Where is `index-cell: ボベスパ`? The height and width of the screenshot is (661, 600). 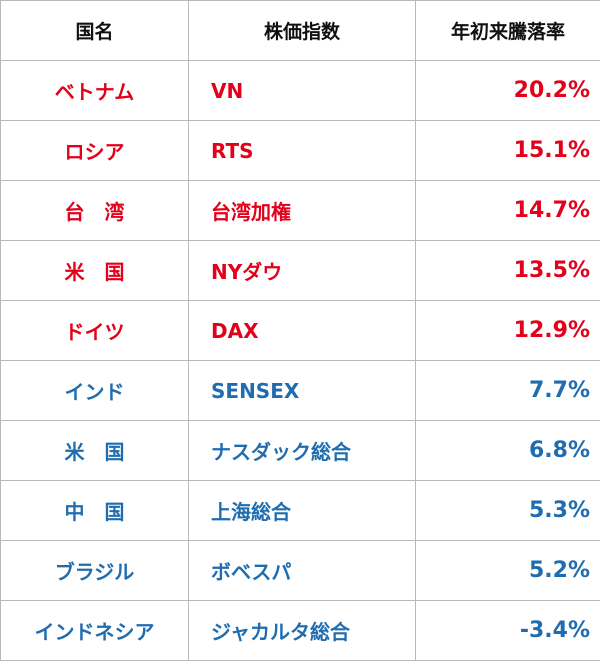 index-cell: ボベスパ is located at coordinates (302, 570).